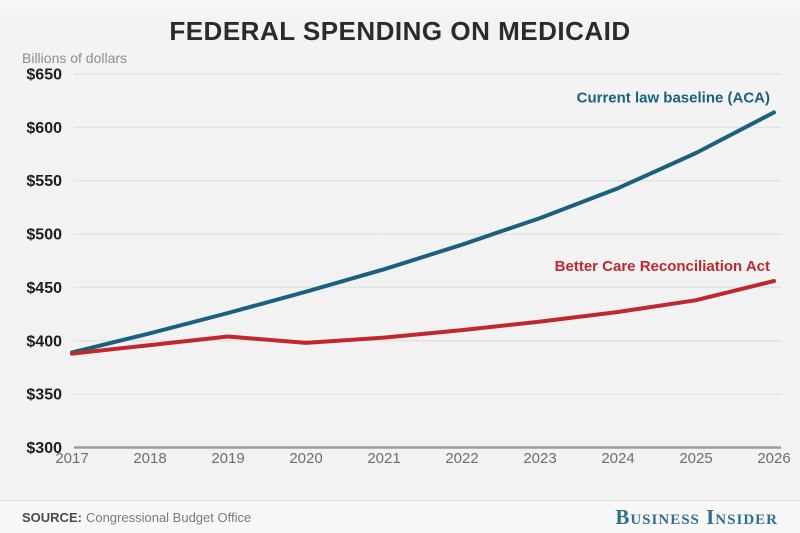 The width and height of the screenshot is (800, 533). What do you see at coordinates (227, 458) in the screenshot?
I see `x-tick-label: 2019` at bounding box center [227, 458].